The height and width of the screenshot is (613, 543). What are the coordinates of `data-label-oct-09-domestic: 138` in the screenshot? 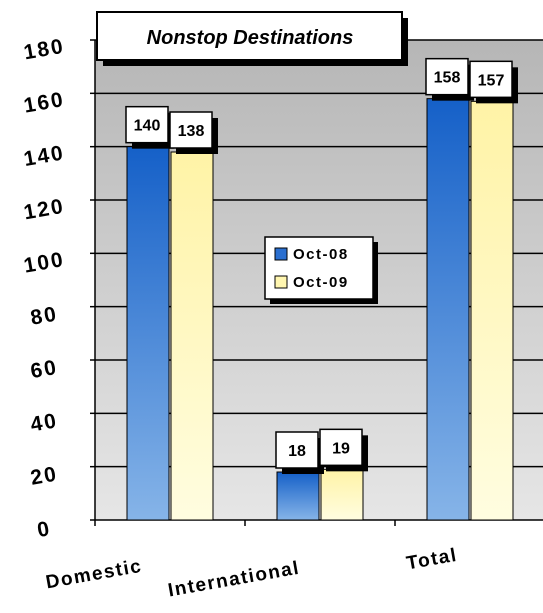 It's located at (193, 132).